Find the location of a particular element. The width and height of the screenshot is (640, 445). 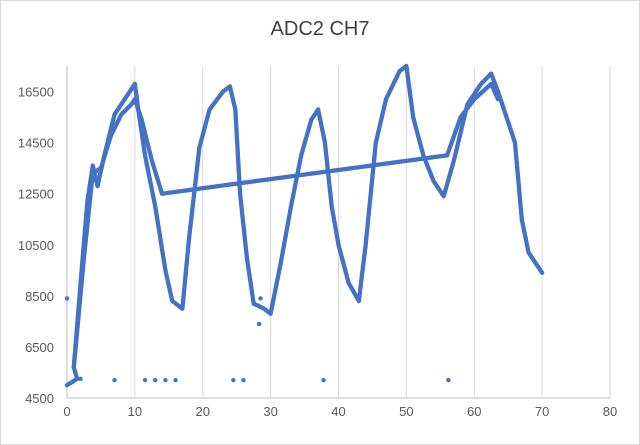

x-tick-label: 20 is located at coordinates (203, 411).